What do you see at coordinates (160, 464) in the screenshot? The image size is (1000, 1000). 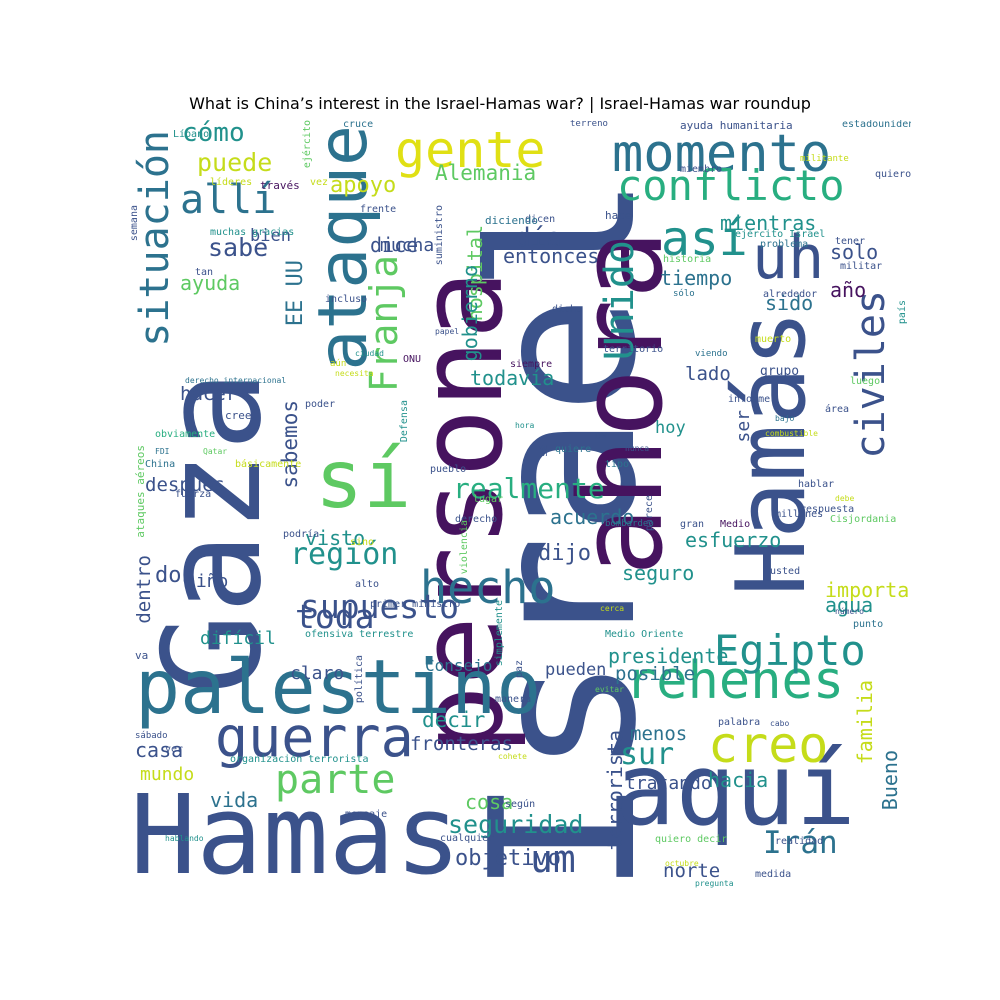 I see `word: China` at bounding box center [160, 464].